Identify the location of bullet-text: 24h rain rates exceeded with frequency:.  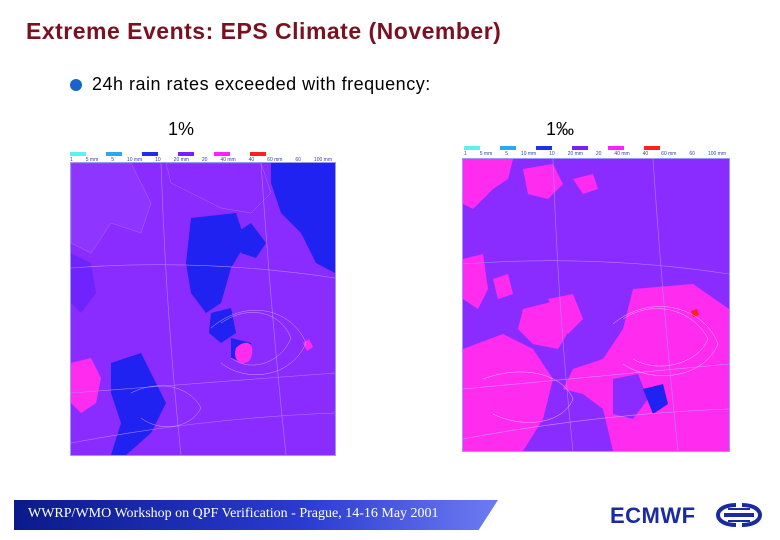
(261, 84).